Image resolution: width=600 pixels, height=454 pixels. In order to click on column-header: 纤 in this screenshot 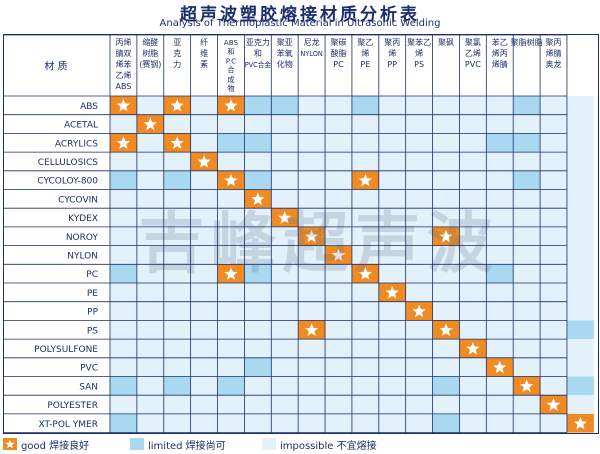, I will do `click(204, 42)`.